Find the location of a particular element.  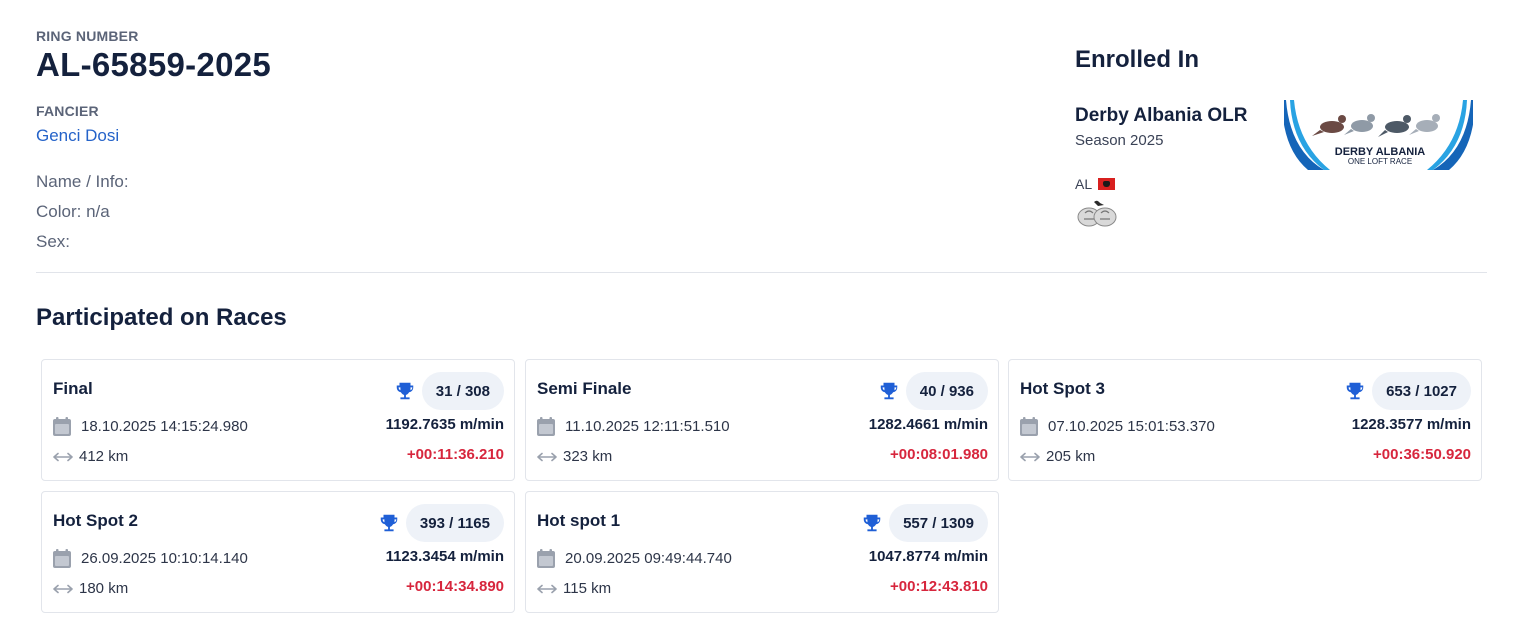

race-title: Final is located at coordinates (73, 388).